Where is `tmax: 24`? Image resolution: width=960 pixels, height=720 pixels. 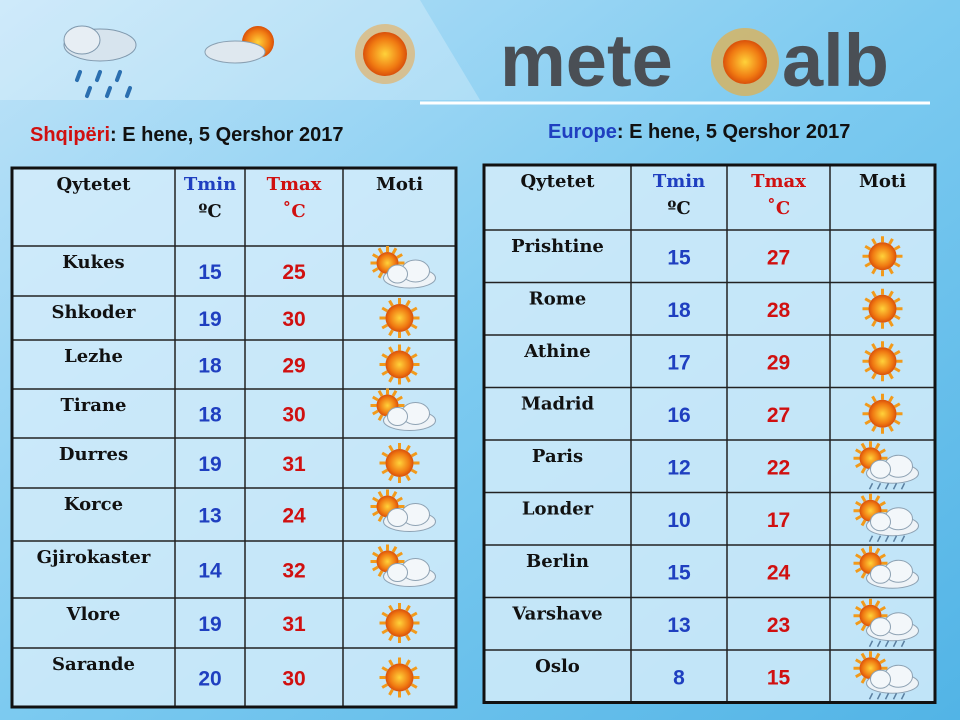
tmax: 24 is located at coordinates (779, 572).